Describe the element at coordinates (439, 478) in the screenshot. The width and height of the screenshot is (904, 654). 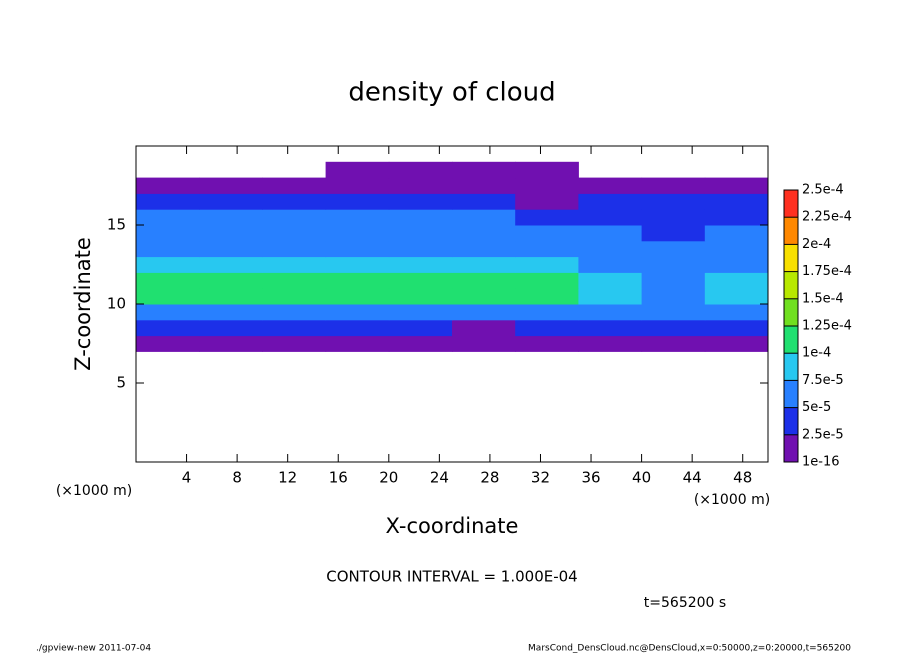
I see `x-tick-label: 24` at that location.